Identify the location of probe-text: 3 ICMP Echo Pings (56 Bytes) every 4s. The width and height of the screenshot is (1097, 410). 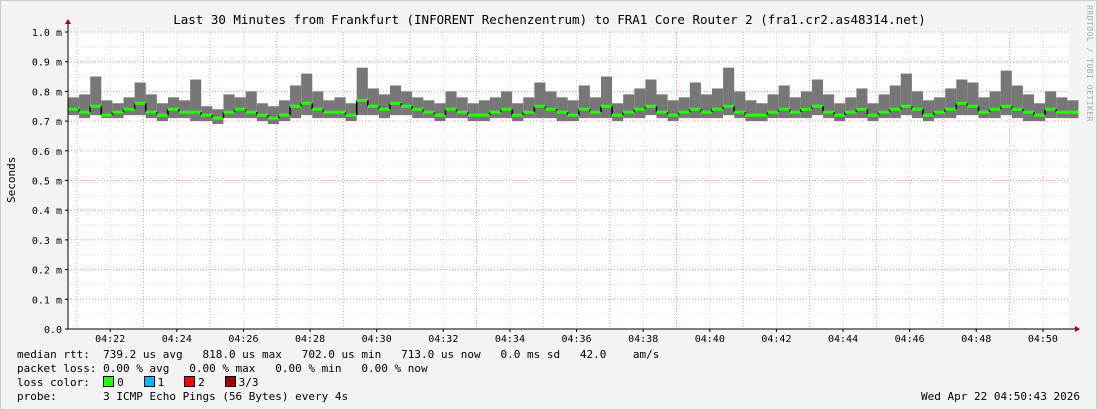
(226, 396).